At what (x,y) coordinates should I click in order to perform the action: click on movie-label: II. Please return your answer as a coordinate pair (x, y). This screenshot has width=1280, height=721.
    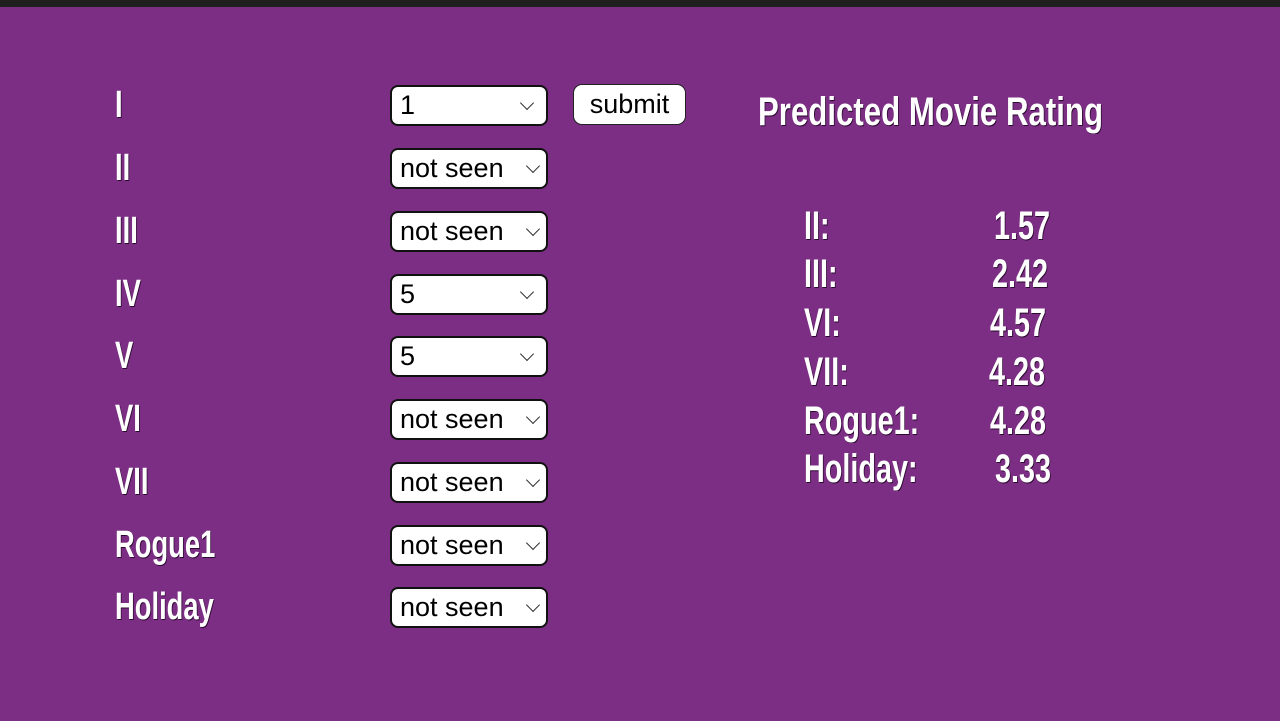
    Looking at the image, I should click on (123, 168).